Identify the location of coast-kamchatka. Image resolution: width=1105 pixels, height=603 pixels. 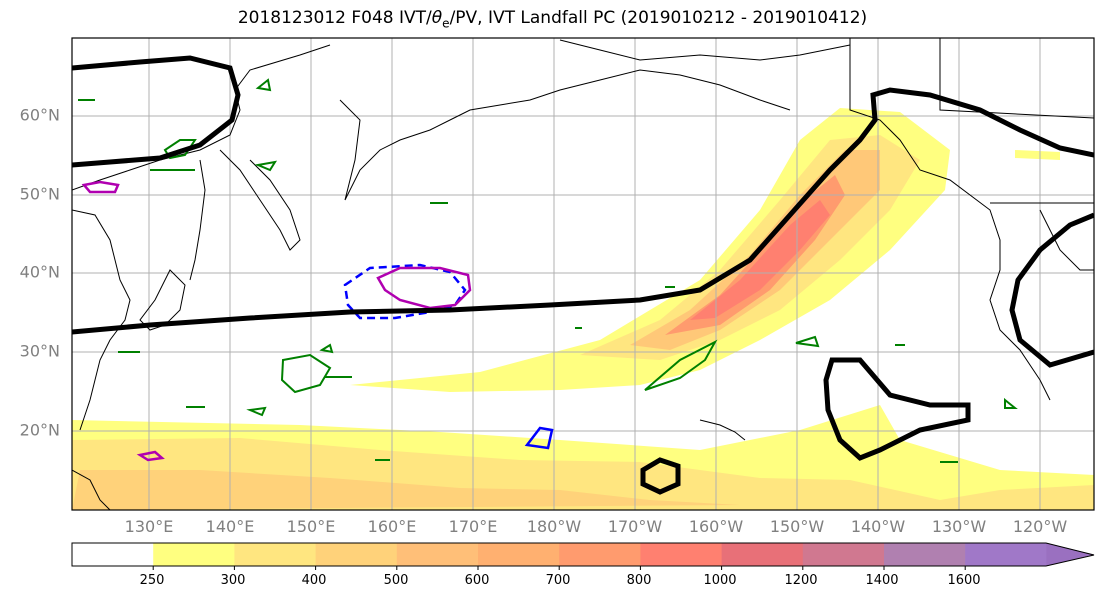
(260, 200).